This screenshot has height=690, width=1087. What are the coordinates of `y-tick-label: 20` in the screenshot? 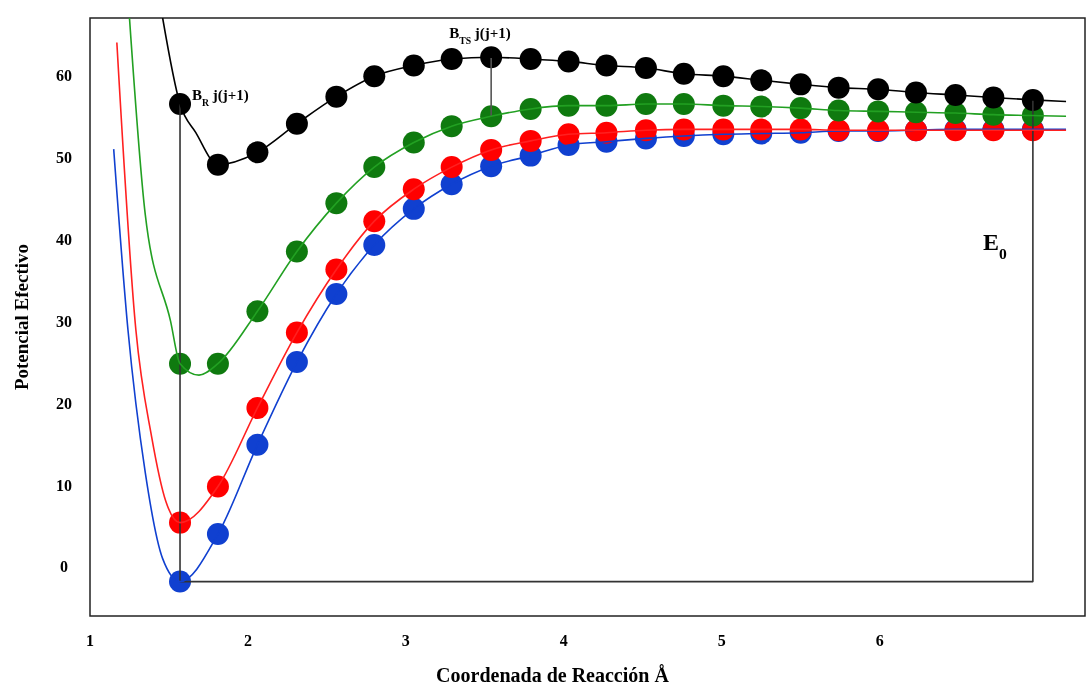 It's located at (64, 403).